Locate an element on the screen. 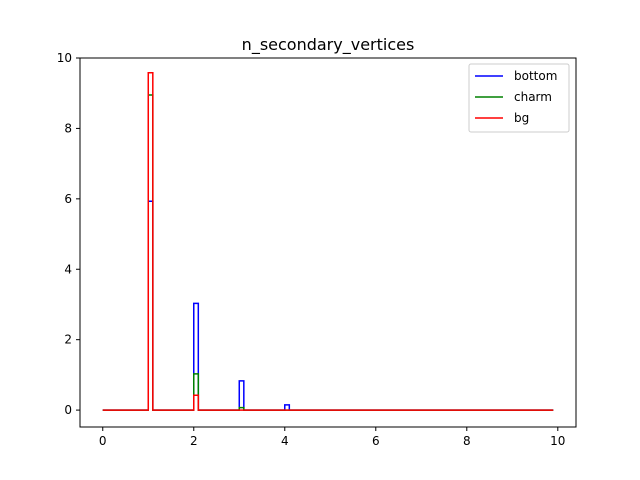 The image size is (640, 480). y-axis: 0 2 4 6 8 10 is located at coordinates (68, 234).